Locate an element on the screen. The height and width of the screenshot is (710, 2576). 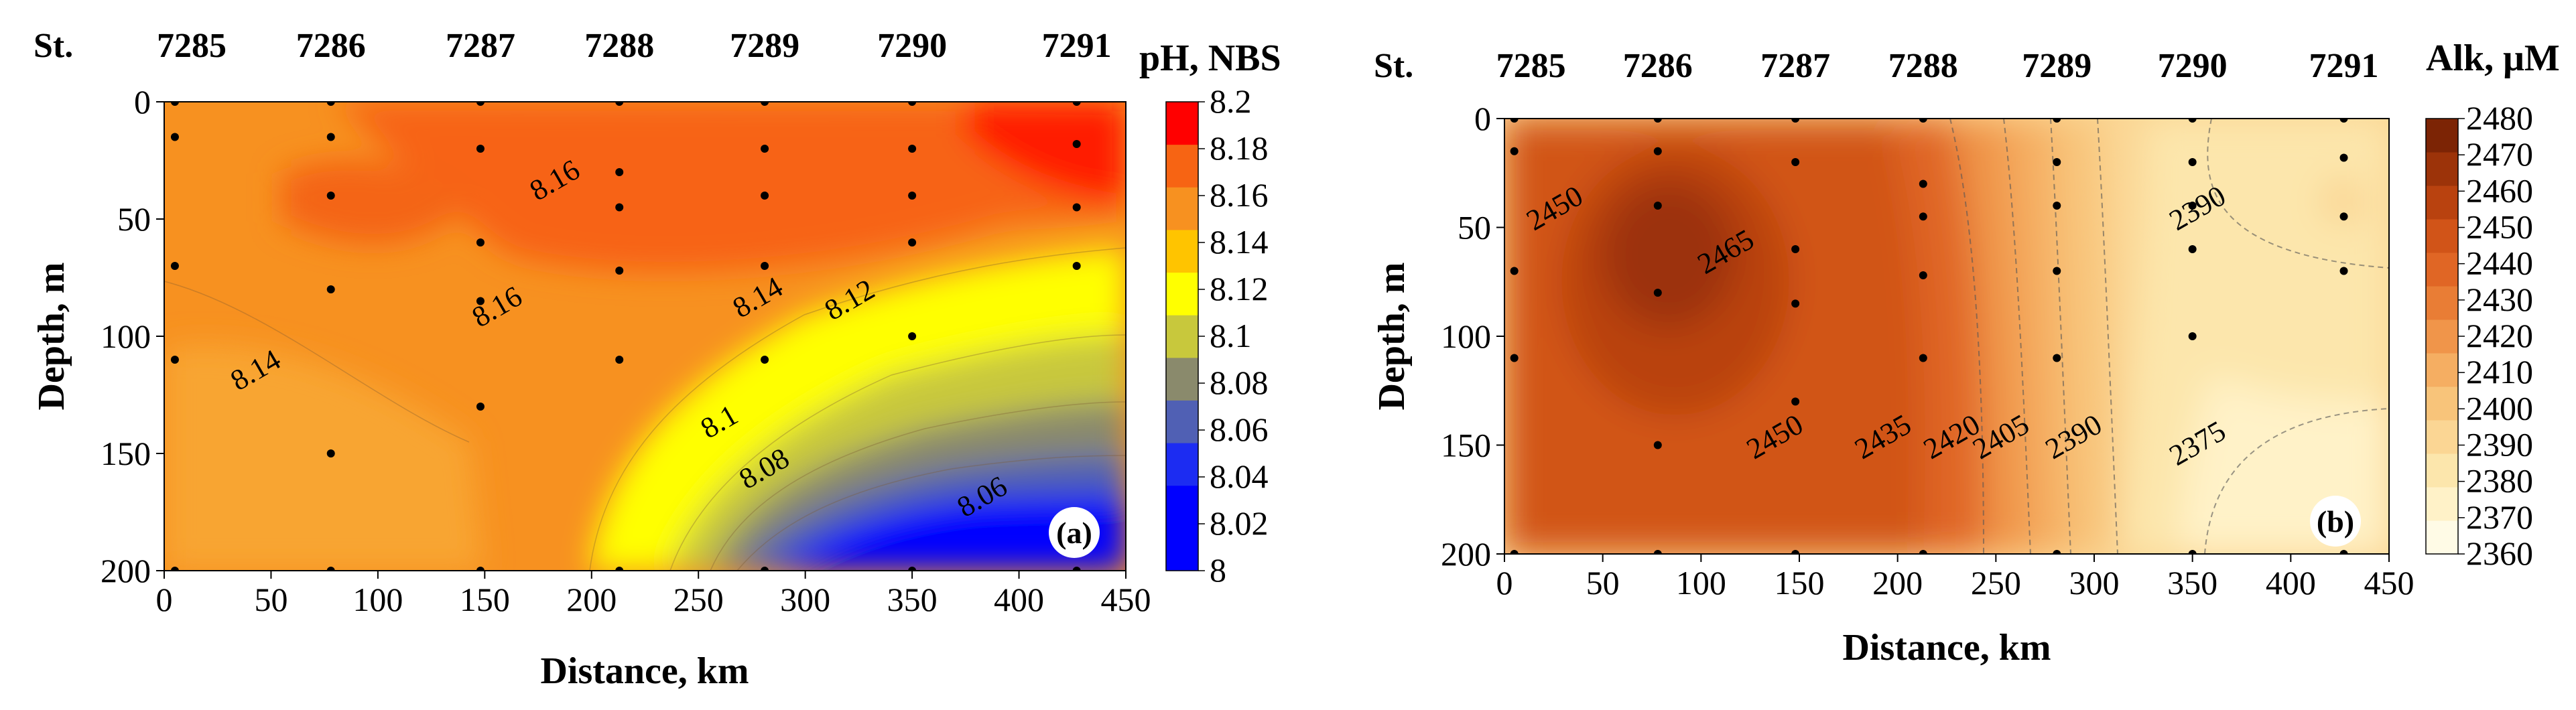
alk-station-7289: 7289 is located at coordinates (2056, 66).